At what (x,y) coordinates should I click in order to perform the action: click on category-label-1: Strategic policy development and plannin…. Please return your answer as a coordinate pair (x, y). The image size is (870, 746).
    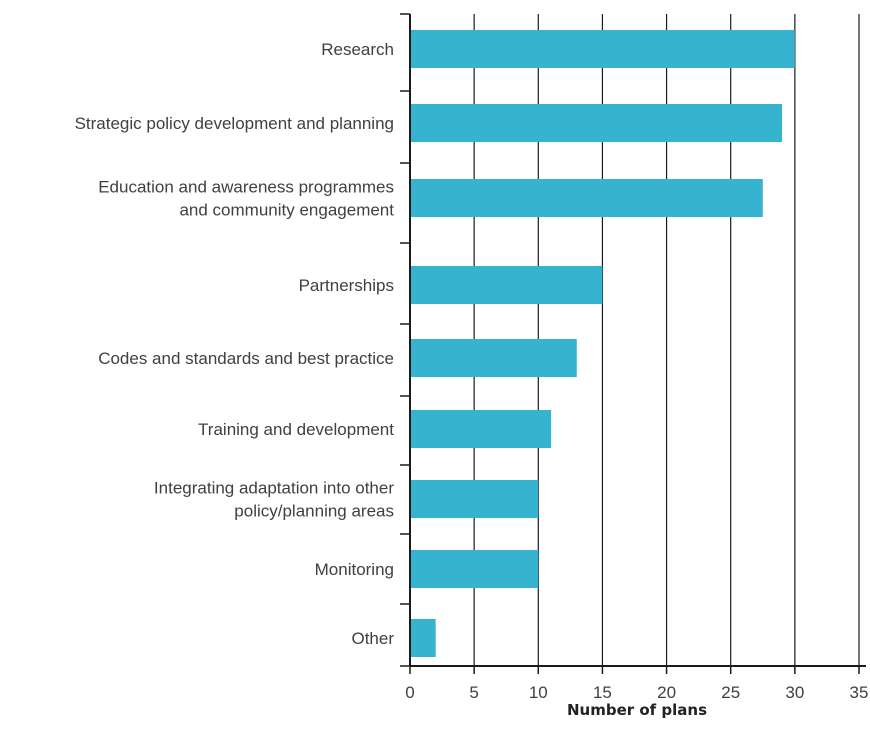
    Looking at the image, I should click on (234, 123).